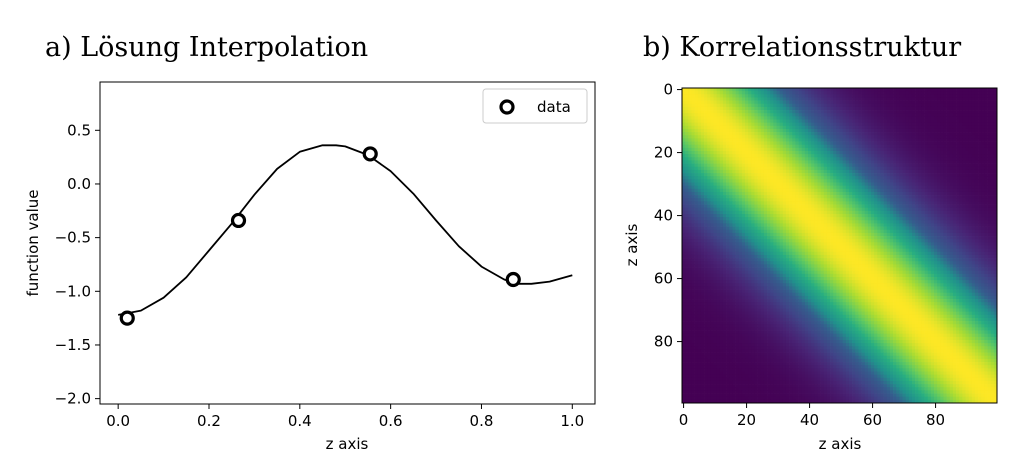 Image resolution: width=1024 pixels, height=476 pixels. I want to click on y-axis-label-a: function value, so click(33, 242).